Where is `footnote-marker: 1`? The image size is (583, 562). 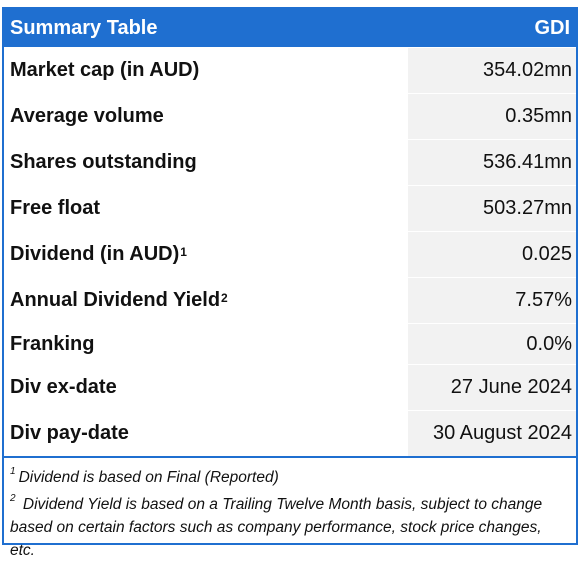 footnote-marker: 1 is located at coordinates (183, 251).